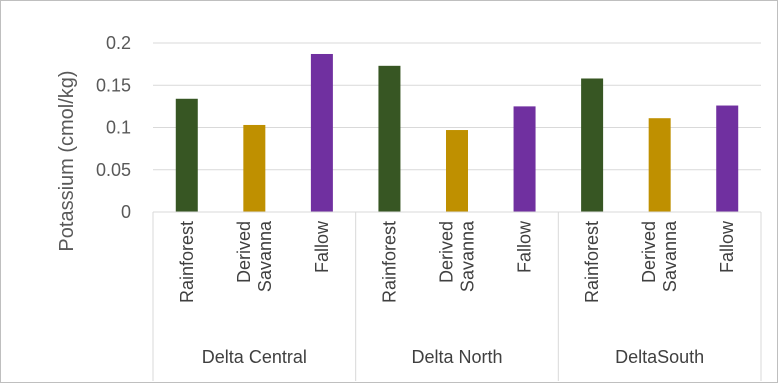  What do you see at coordinates (118, 128) in the screenshot?
I see `y-tick-label: 0.1` at bounding box center [118, 128].